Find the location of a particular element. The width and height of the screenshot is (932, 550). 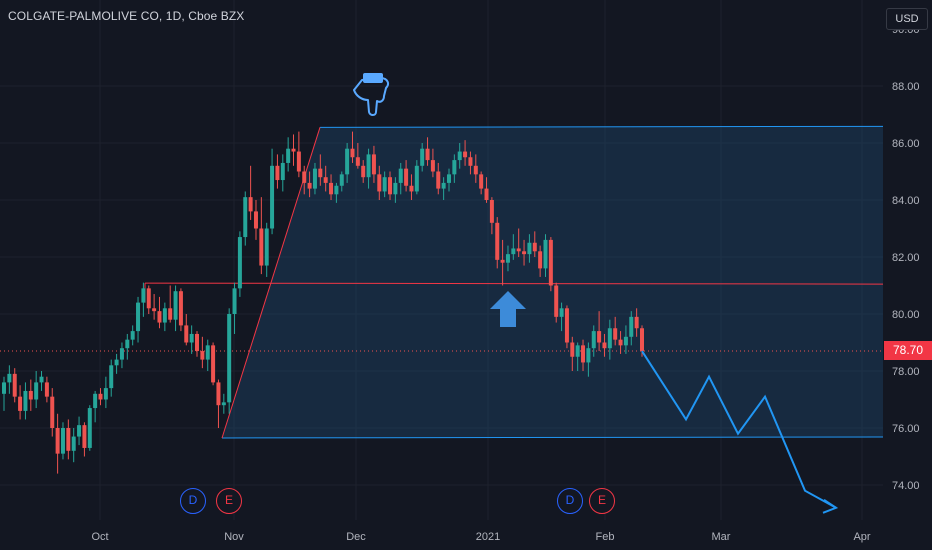

price-axis-tick: 80.00 is located at coordinates (906, 315).